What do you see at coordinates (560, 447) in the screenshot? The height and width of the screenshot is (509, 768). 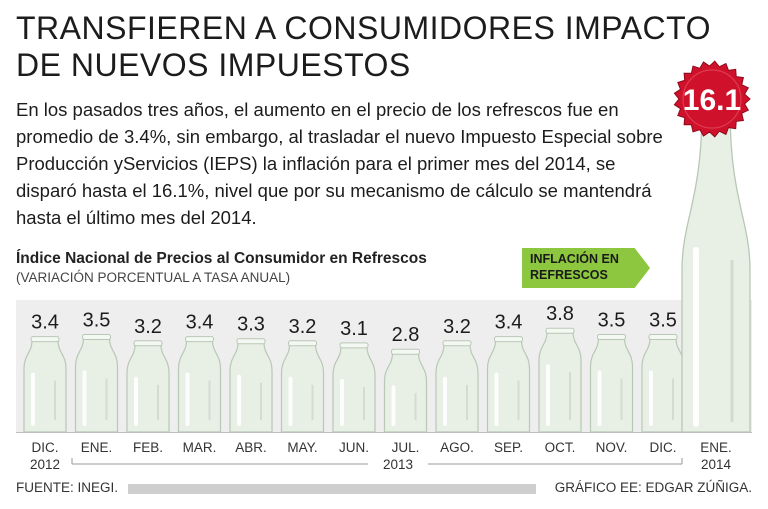 I see `x-tick-label-11: OCT.` at bounding box center [560, 447].